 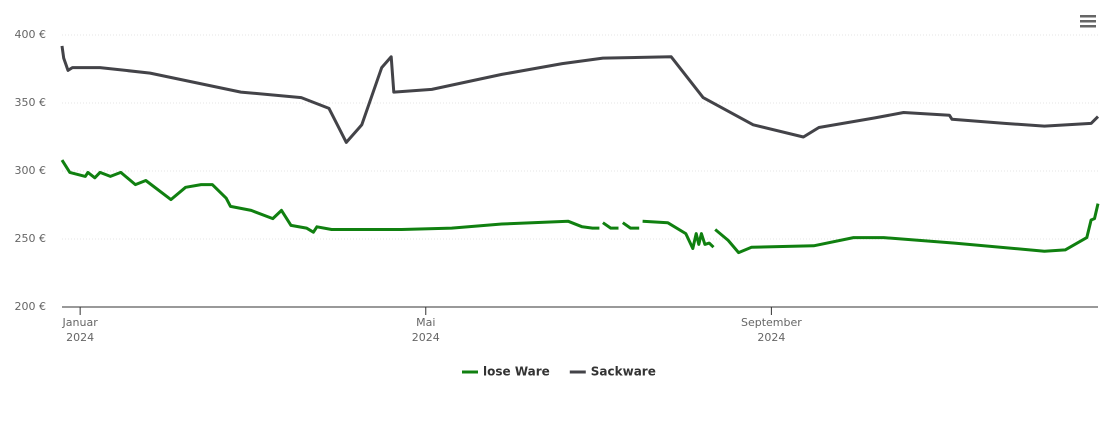 I want to click on y-tick-label: 350 €, so click(x=31, y=102).